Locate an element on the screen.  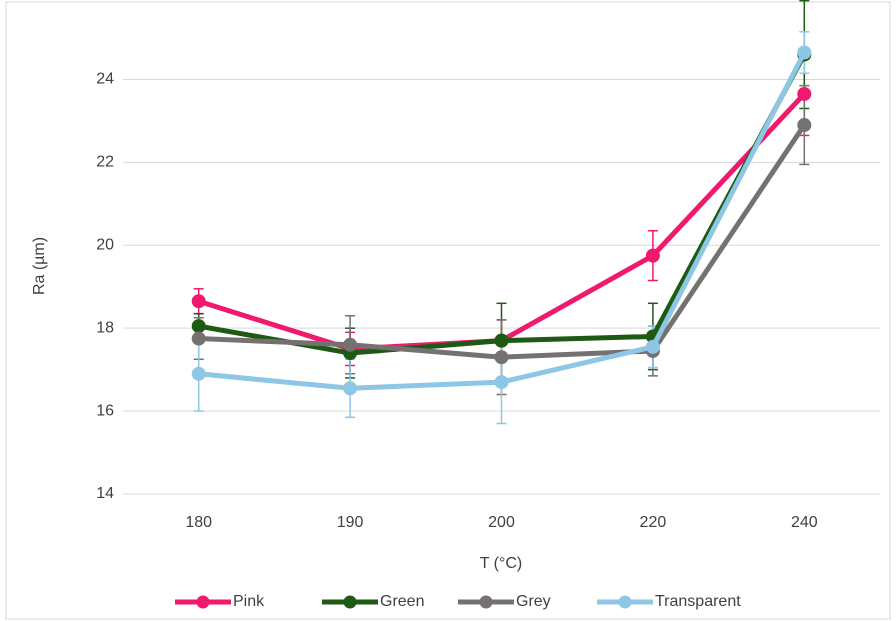
legend-label: Green is located at coordinates (402, 601).